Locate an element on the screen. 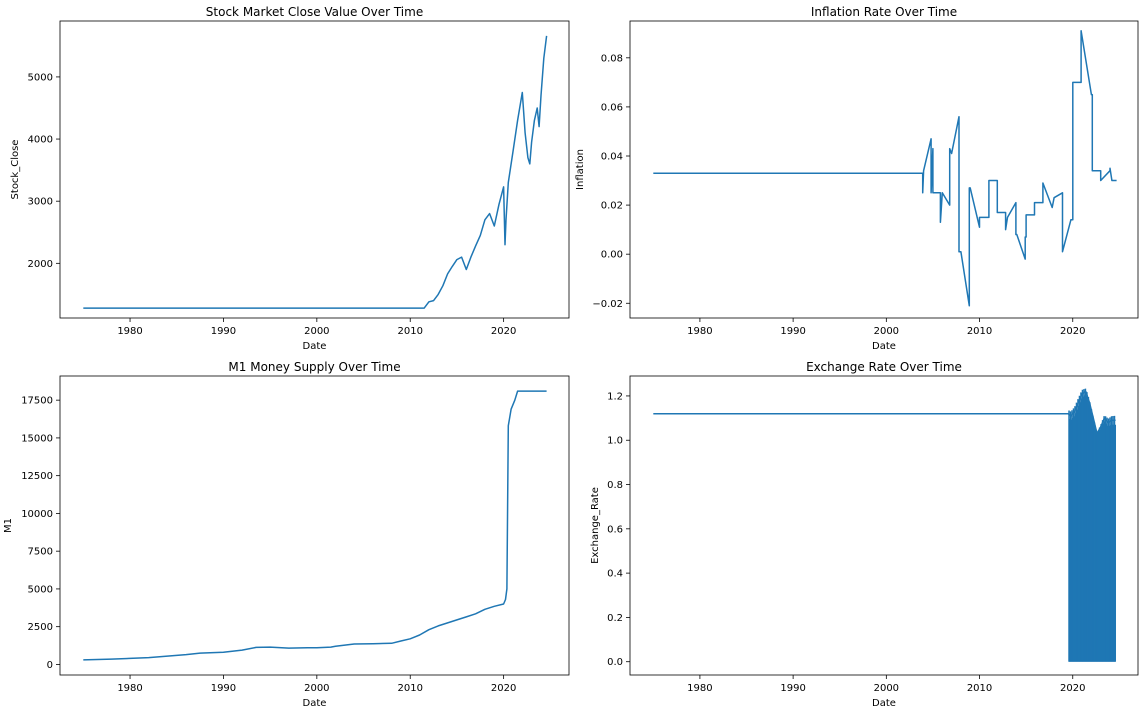  y-axis-label: M1 is located at coordinates (8, 525).